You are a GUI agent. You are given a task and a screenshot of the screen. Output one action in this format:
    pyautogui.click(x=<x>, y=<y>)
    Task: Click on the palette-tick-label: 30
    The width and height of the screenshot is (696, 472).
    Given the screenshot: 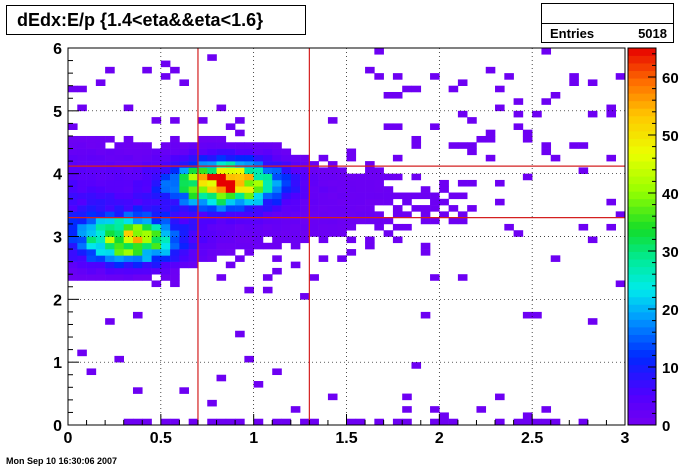 What is the action you would take?
    pyautogui.click(x=670, y=252)
    